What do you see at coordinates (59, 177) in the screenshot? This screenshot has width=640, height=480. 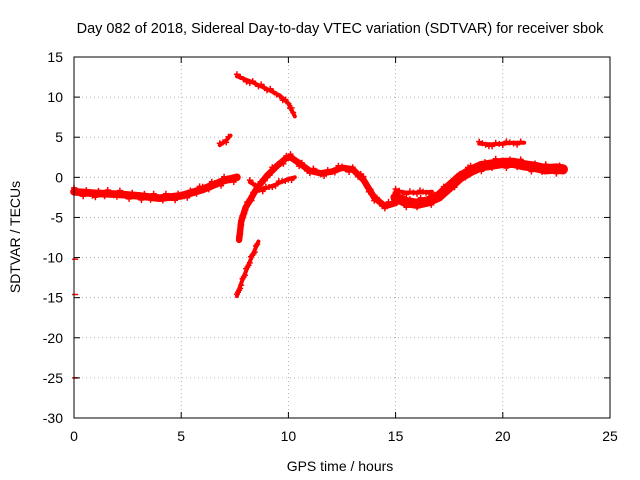 I see `y-tick-label: 0` at bounding box center [59, 177].